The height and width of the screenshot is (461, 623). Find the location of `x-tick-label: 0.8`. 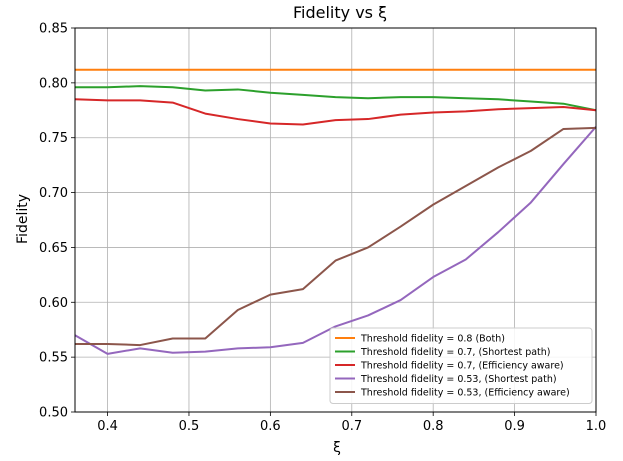

x-tick-label: 0.8 is located at coordinates (433, 426).